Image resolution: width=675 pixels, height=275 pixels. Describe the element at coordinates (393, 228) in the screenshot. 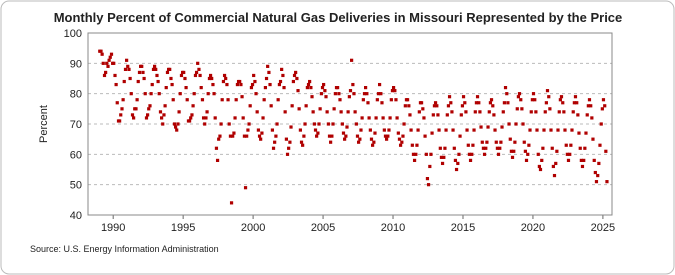

I see `x-tick-label: 2010` at that location.